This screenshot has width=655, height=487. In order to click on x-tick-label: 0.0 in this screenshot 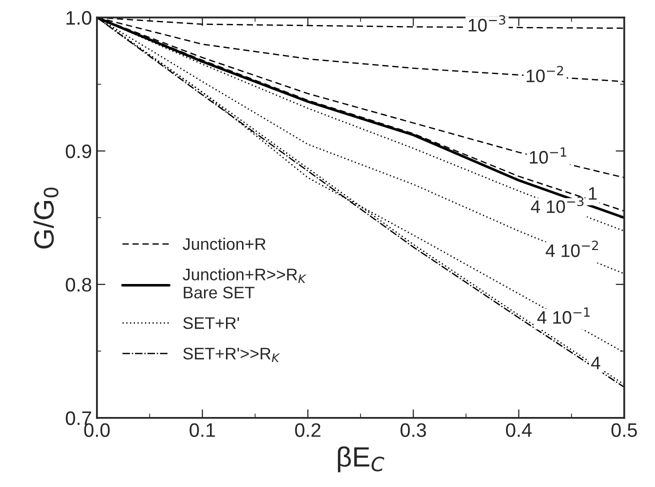, I will do `click(97, 430)`.